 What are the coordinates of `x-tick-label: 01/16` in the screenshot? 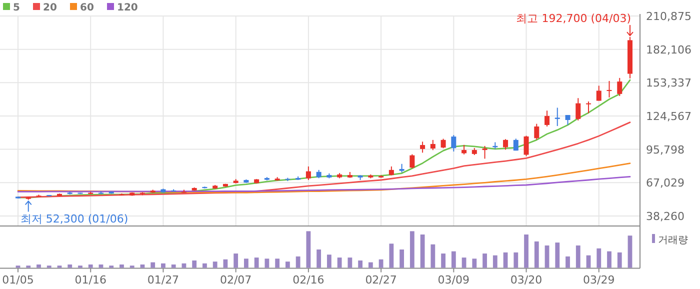 It's located at (90, 279).